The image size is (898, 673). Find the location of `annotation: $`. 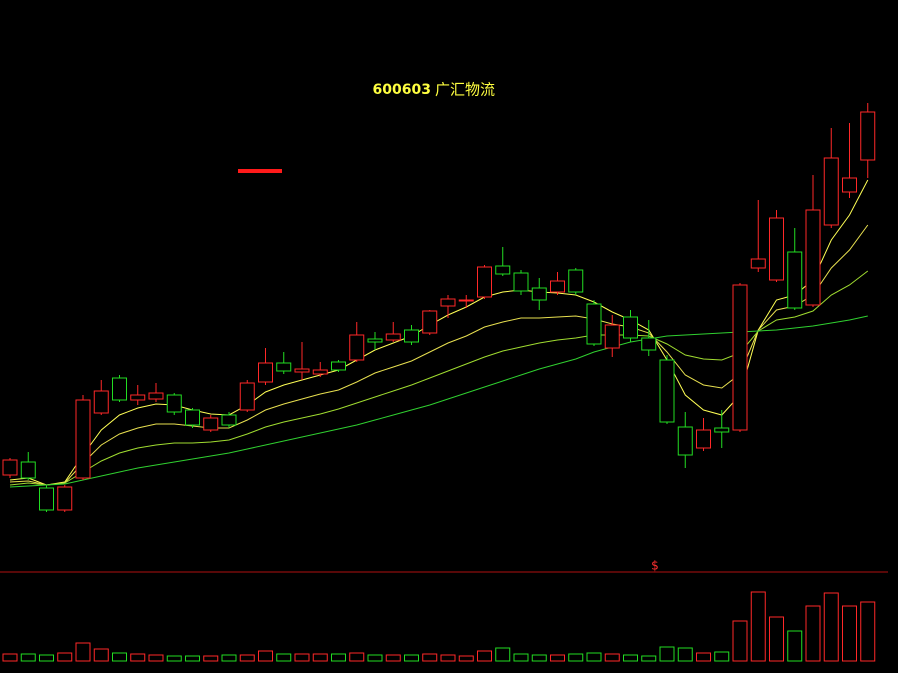

annotation: $ is located at coordinates (655, 566).